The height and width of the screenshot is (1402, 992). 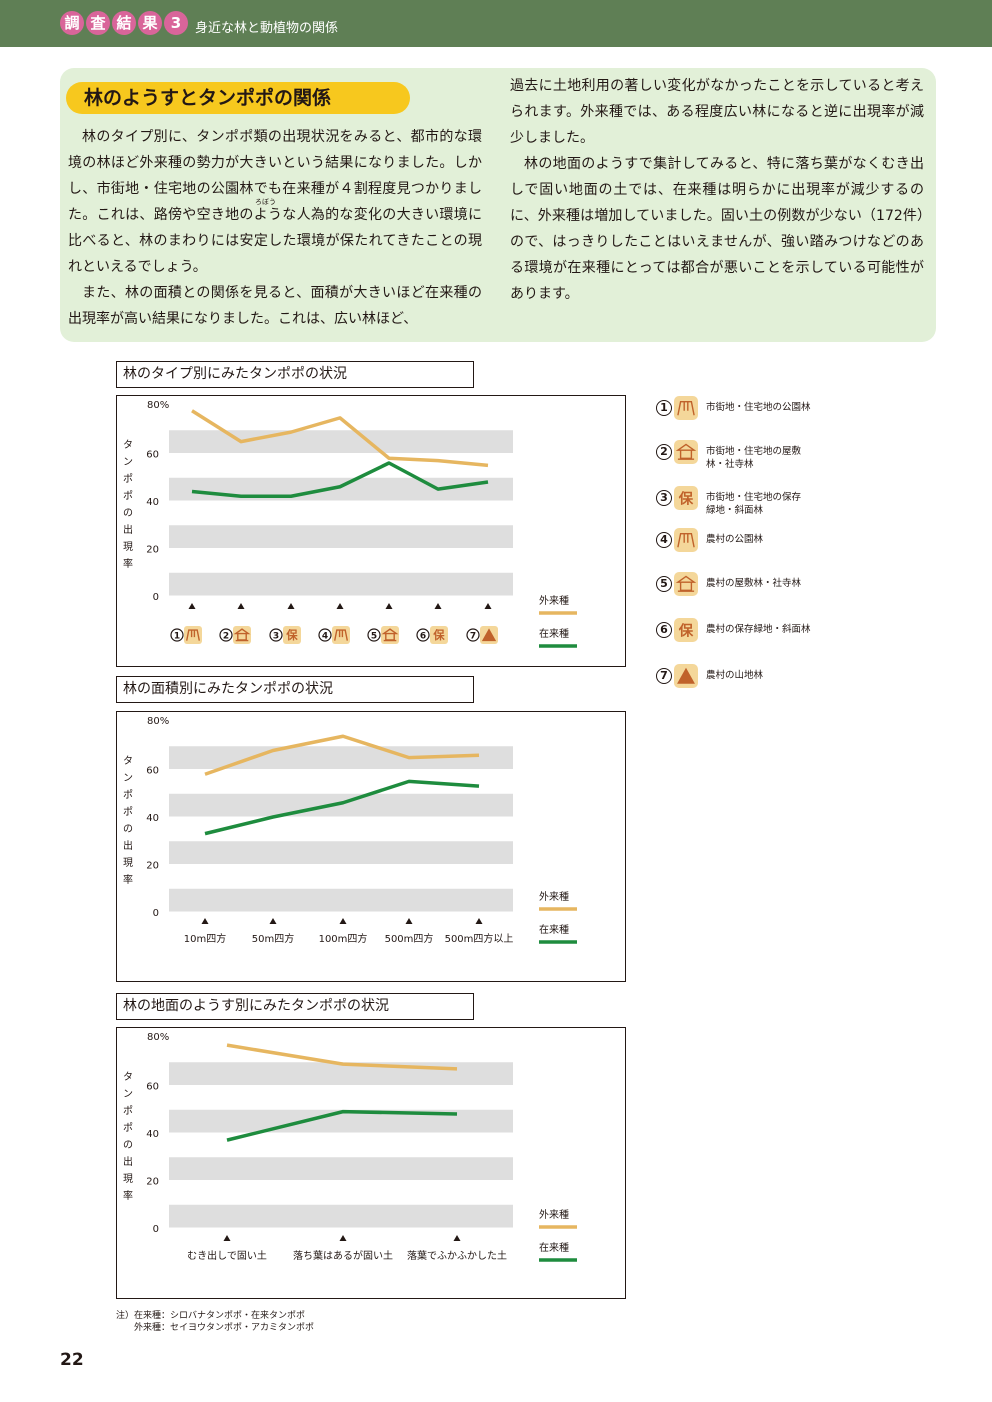 What do you see at coordinates (423, 637) in the screenshot?
I see `category-number: 6` at bounding box center [423, 637].